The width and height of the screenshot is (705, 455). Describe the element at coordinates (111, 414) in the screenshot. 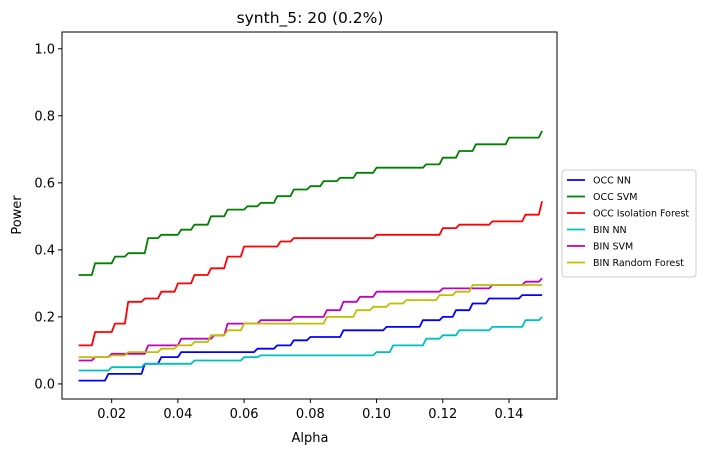

I see `x-tick-label: 0.02` at that location.